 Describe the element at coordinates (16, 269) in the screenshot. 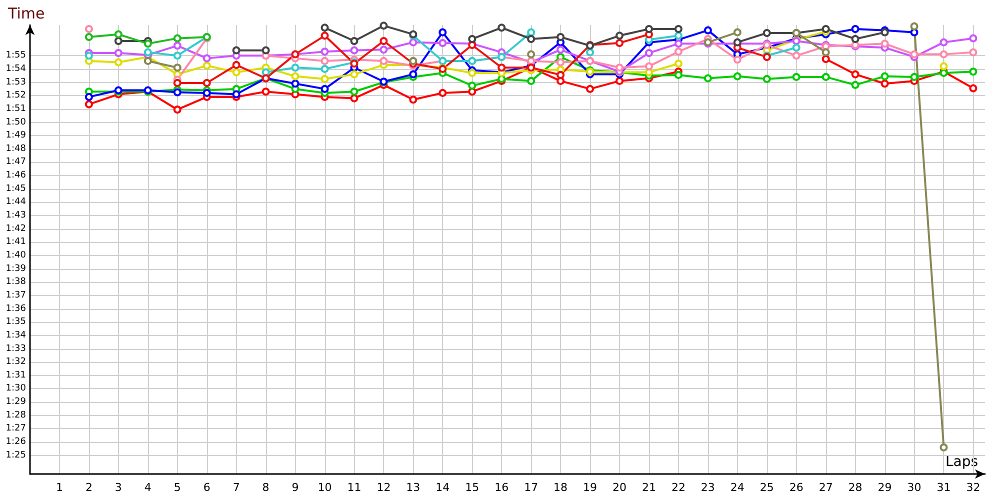

I see `y-tick-label: 1:39` at that location.